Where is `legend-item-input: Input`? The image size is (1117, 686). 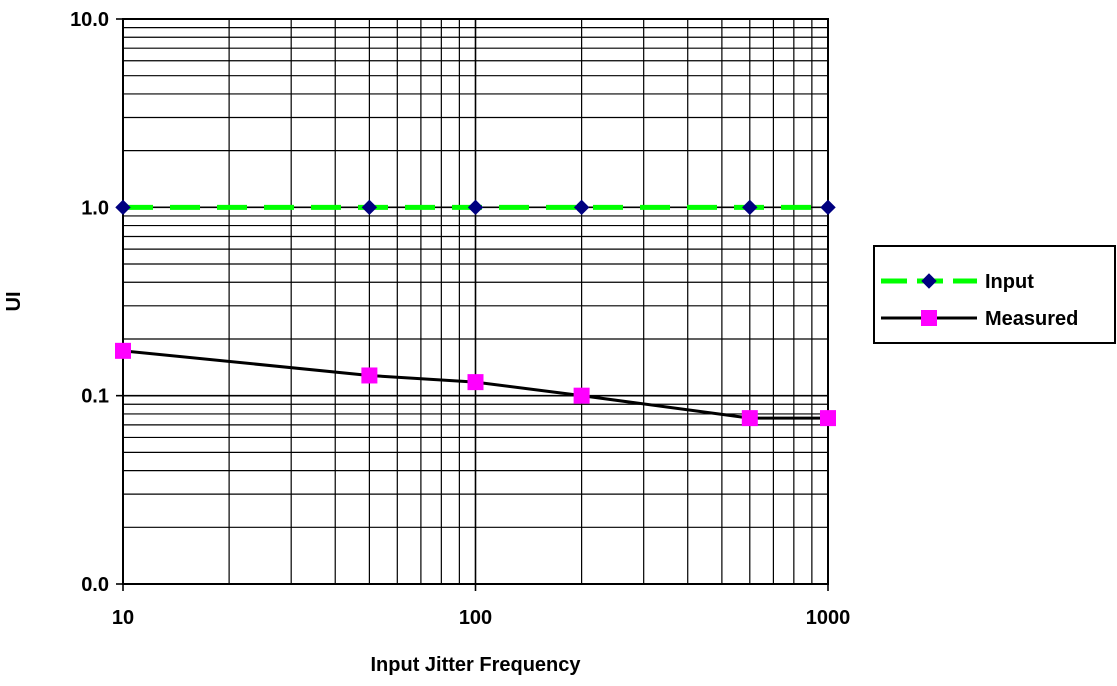 legend-item-input: Input is located at coordinates (957, 282).